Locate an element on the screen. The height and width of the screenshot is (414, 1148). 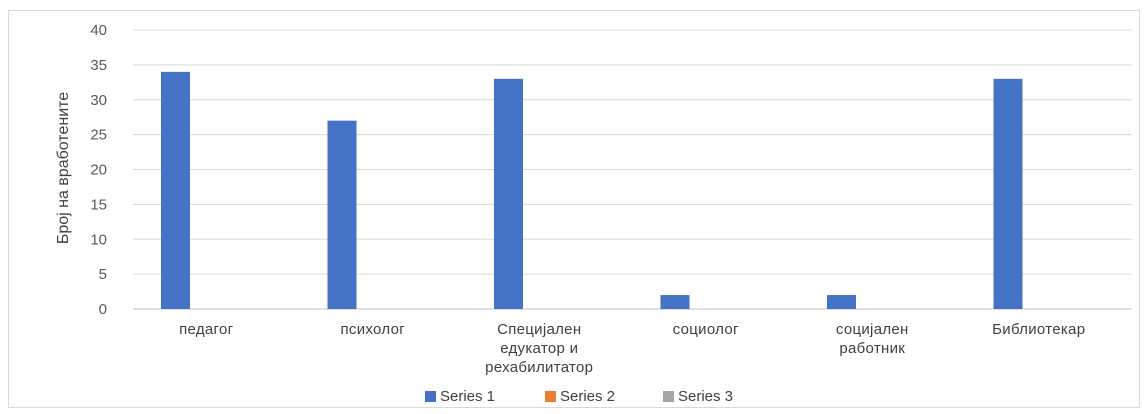
x-tick-label-line: едукатор и is located at coordinates (539, 348).